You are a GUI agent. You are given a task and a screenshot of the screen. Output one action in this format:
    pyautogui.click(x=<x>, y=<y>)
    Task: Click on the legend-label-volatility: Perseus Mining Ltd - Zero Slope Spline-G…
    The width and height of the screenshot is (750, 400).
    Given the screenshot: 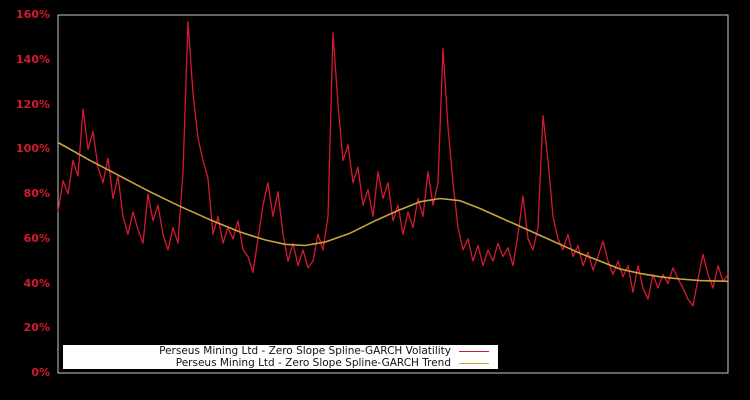 What is the action you would take?
    pyautogui.click(x=305, y=351)
    